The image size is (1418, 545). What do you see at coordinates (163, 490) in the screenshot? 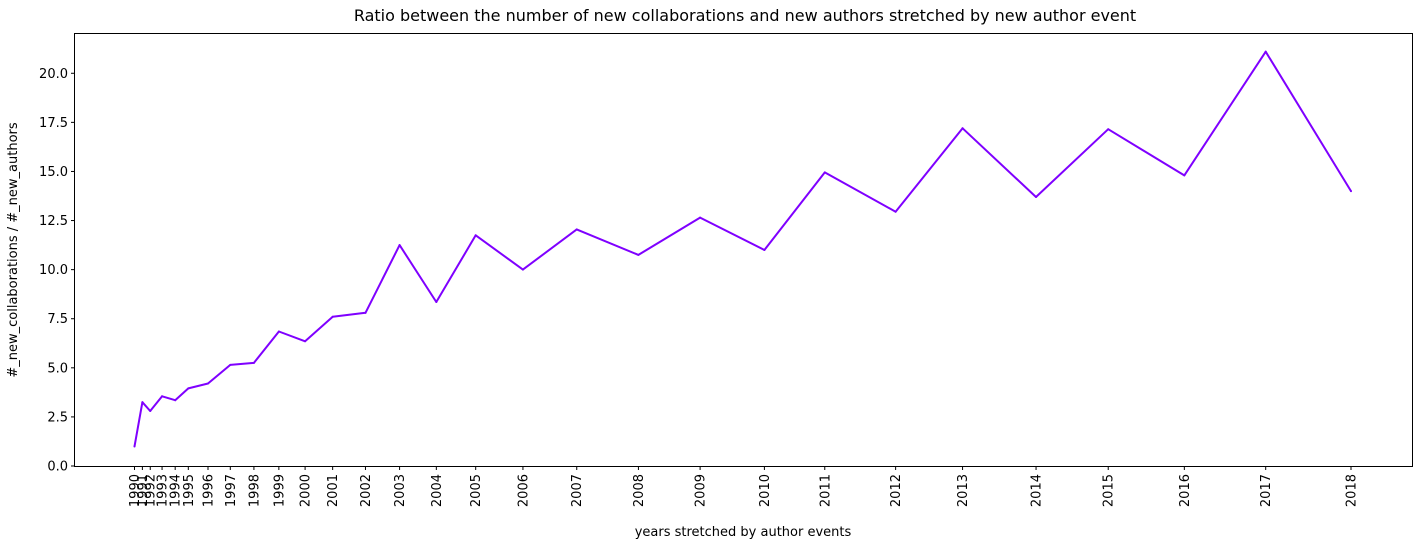
I see `x-tick-label: 1993` at bounding box center [163, 490].